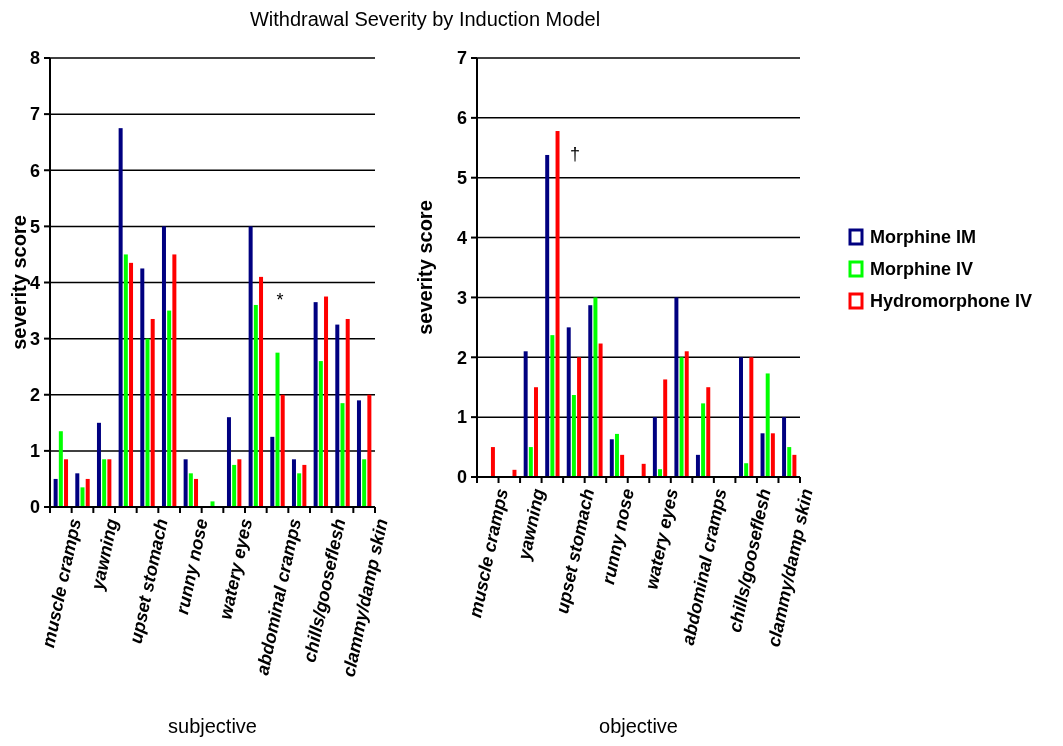  What do you see at coordinates (34, 58) in the screenshot?
I see `y-tick-label: 8` at bounding box center [34, 58].